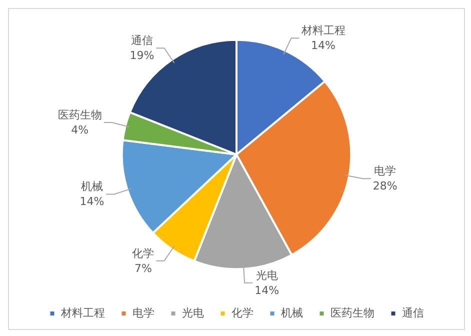 Image resolution: width=471 pixels, height=336 pixels. I want to click on legend-label: 光电, so click(193, 313).